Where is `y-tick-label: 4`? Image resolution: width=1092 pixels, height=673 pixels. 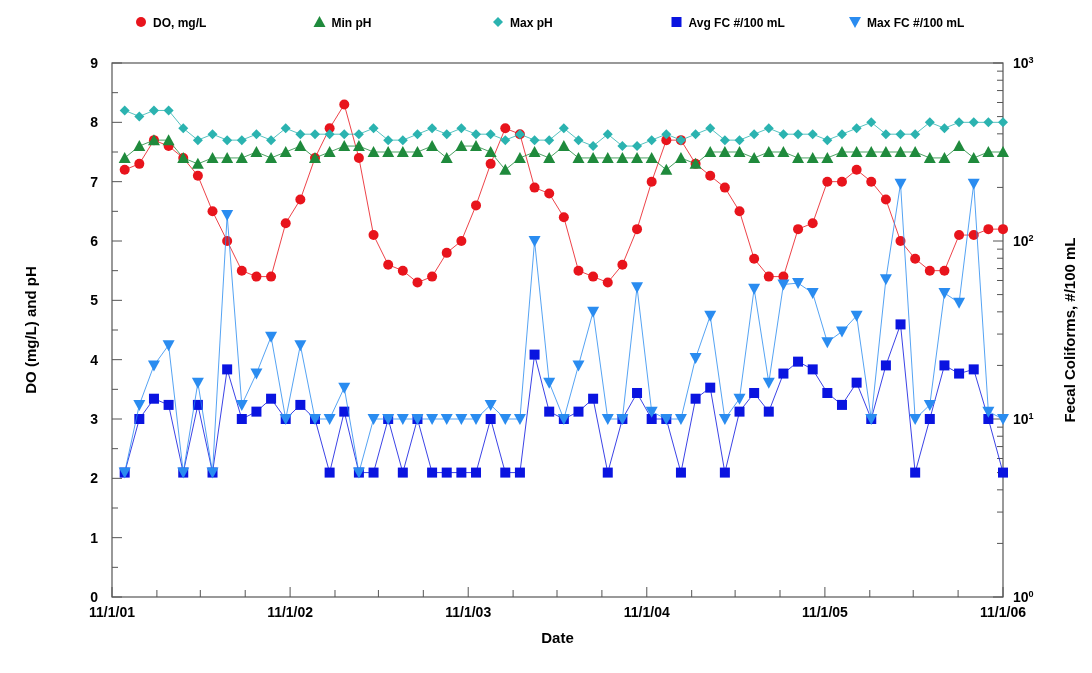 y-tick-label: 4 is located at coordinates (94, 359).